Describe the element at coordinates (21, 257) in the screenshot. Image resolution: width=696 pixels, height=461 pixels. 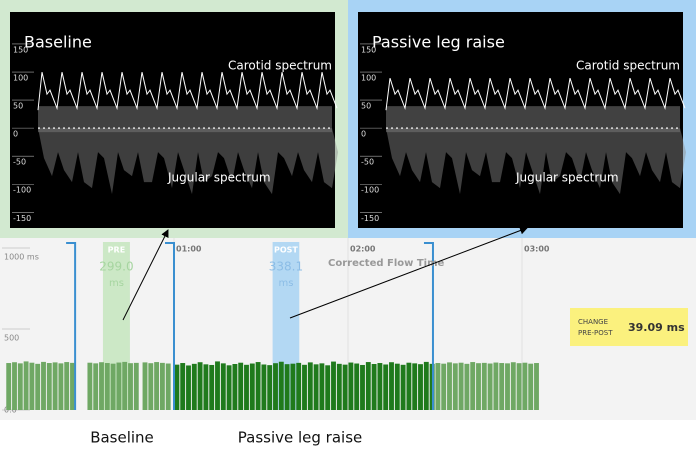
I see `y-tick-label: 1000 ms` at that location.